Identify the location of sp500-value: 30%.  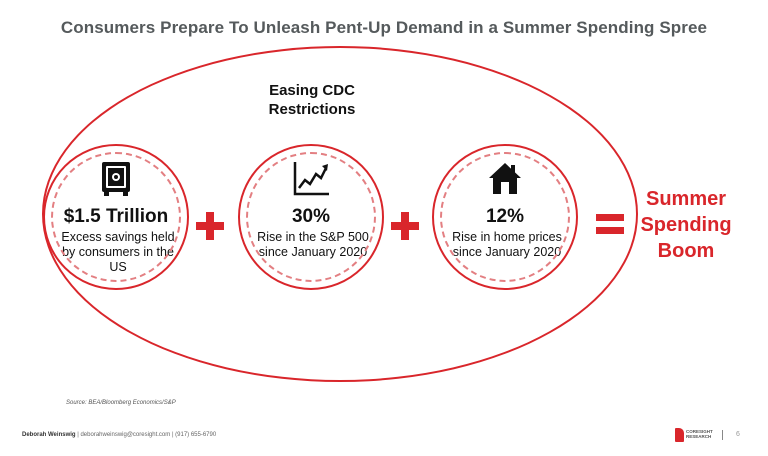
(311, 216).